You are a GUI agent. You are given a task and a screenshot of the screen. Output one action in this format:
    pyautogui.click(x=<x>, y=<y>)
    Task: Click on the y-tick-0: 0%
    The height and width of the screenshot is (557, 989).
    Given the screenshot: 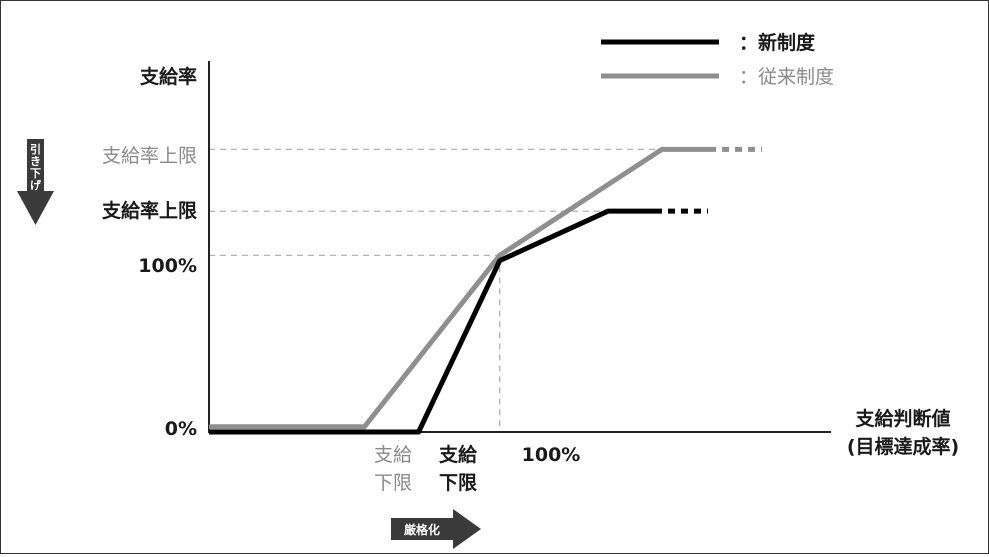 What is the action you would take?
    pyautogui.click(x=181, y=429)
    